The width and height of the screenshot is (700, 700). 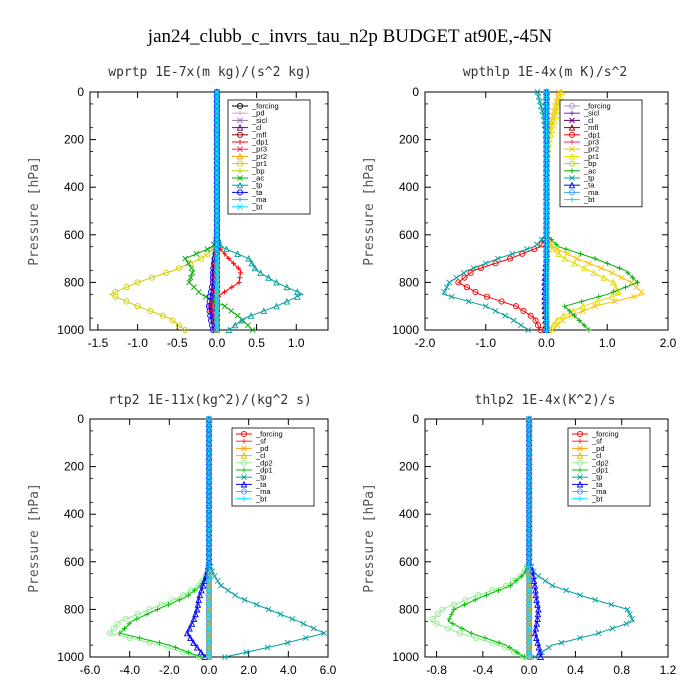 I want to click on panel-title: wpthlp 1E-4x(m K)/s^2, so click(x=545, y=72).